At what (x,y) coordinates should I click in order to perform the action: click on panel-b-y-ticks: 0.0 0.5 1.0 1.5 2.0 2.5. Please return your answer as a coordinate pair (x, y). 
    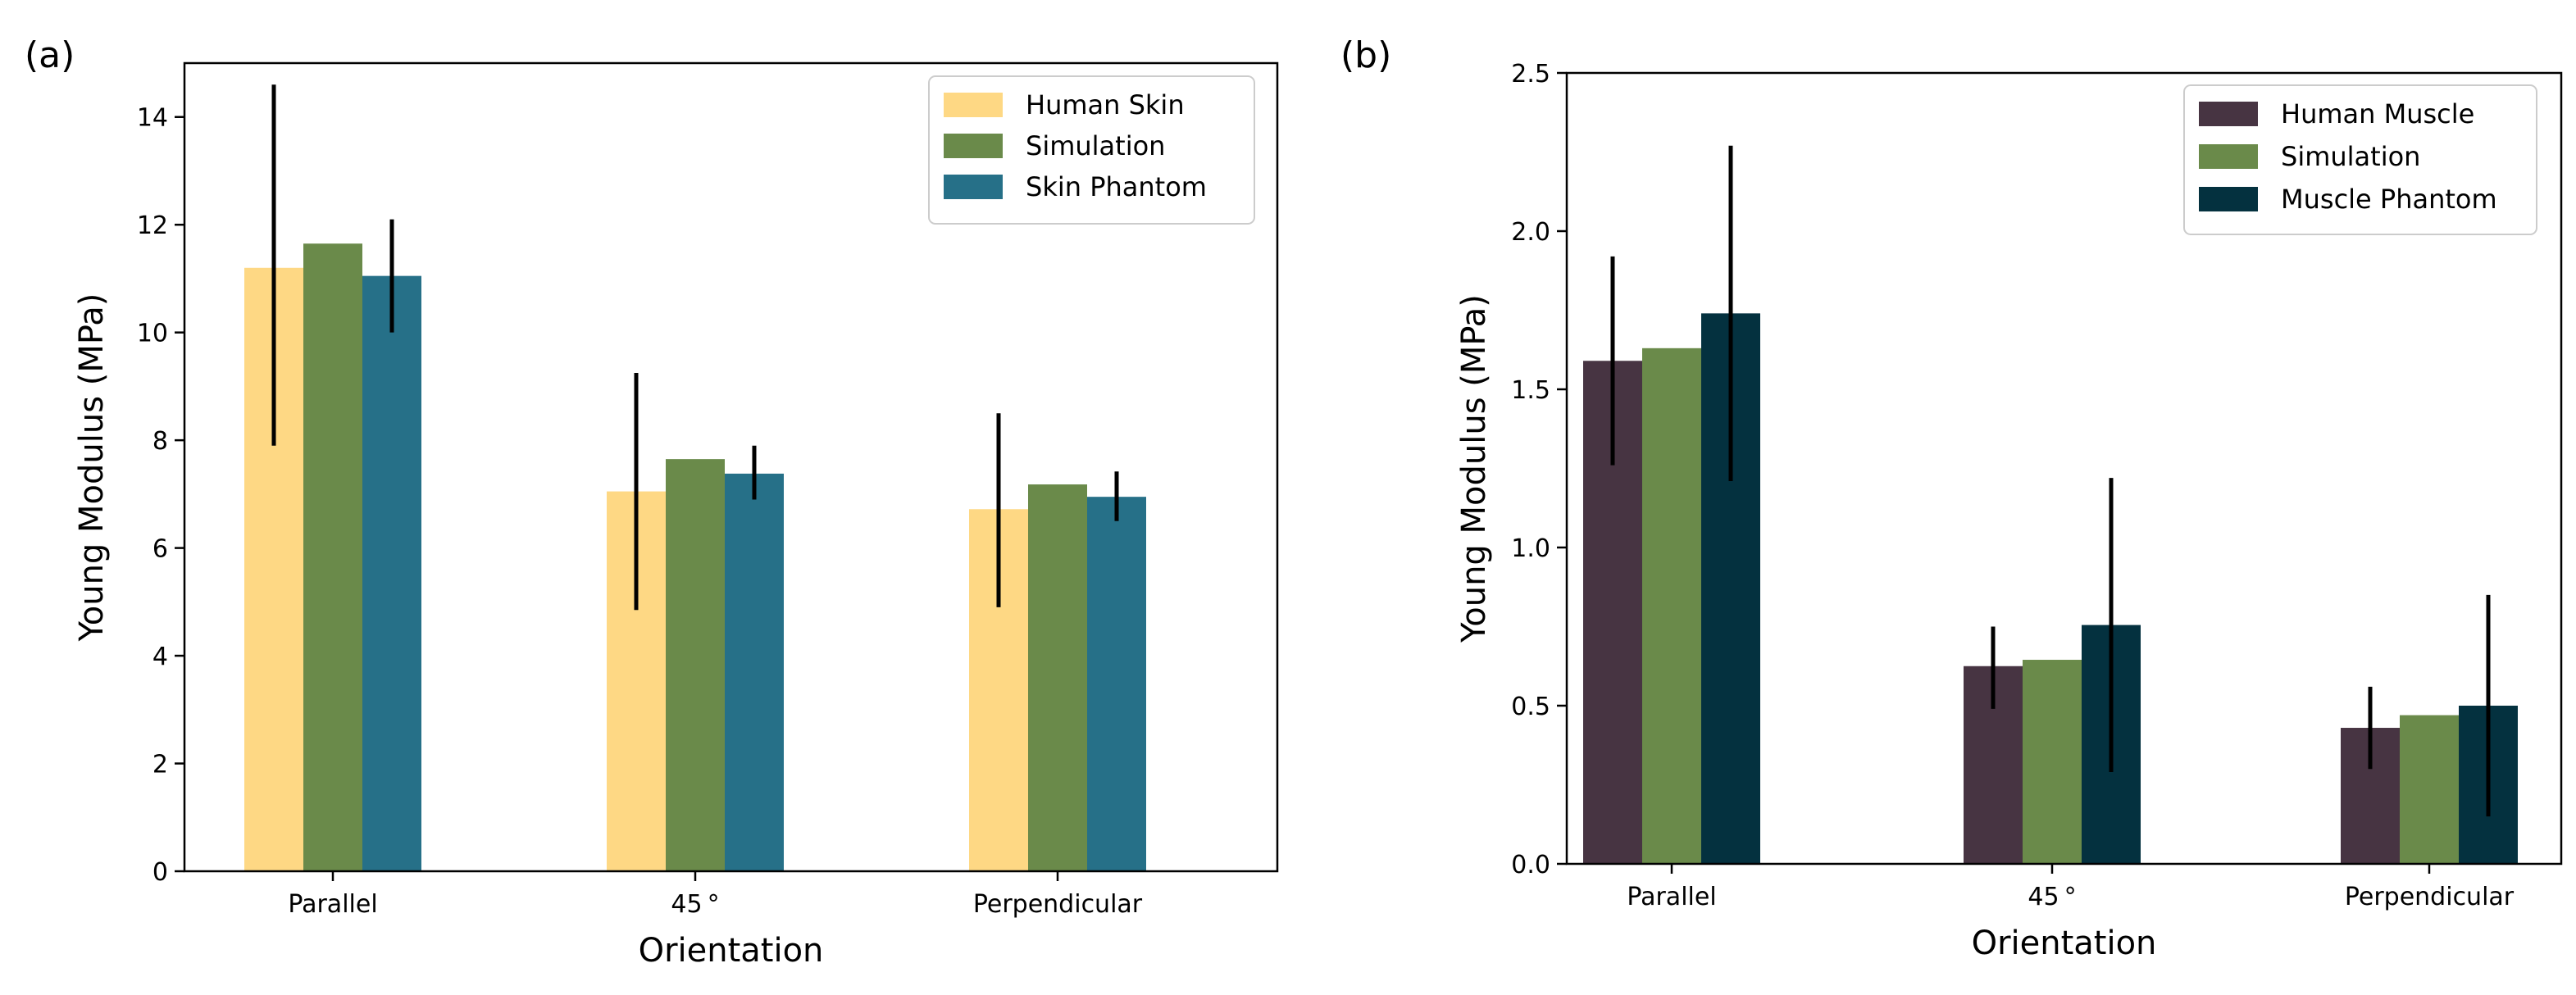
    Looking at the image, I should click on (1539, 469).